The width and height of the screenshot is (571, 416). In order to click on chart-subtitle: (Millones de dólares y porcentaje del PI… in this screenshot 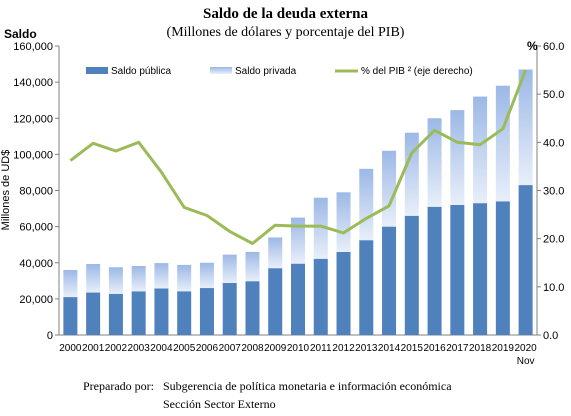, I will do `click(285, 32)`.